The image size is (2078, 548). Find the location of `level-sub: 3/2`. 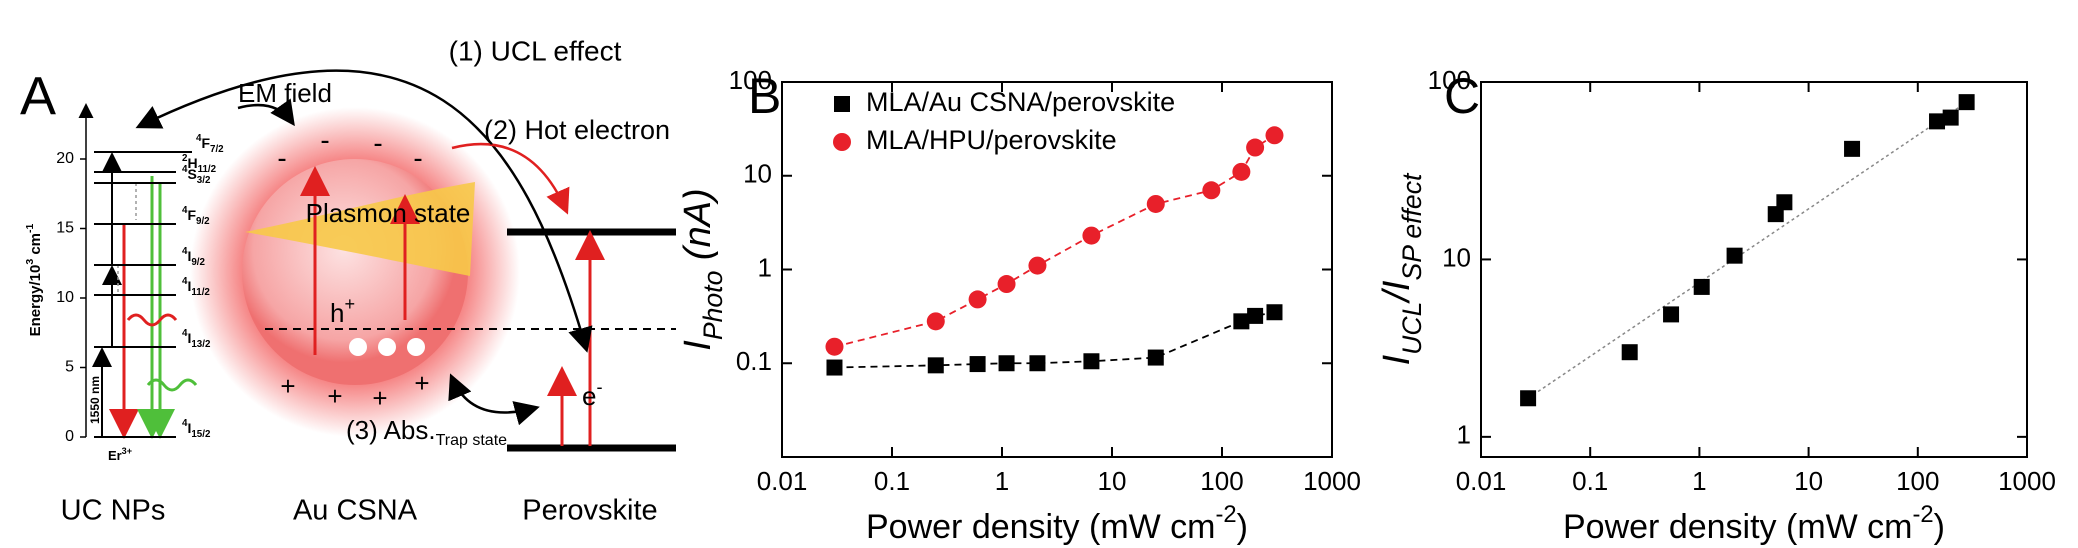

level-sub: 3/2 is located at coordinates (204, 180).